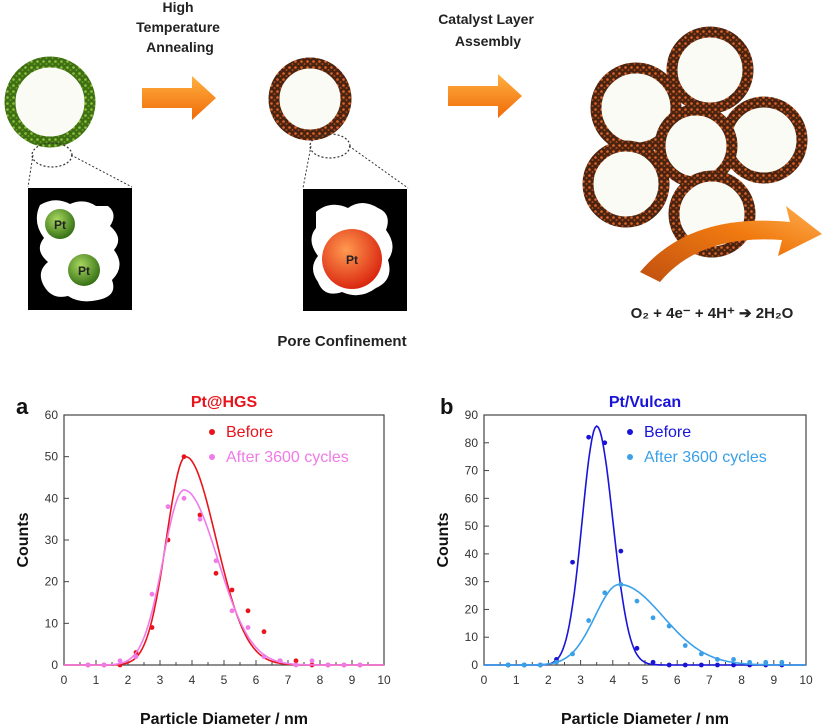 The image size is (832, 728). What do you see at coordinates (287, 457) in the screenshot?
I see `chart-a-series-after-legend-label: After 3600 cycles` at bounding box center [287, 457].